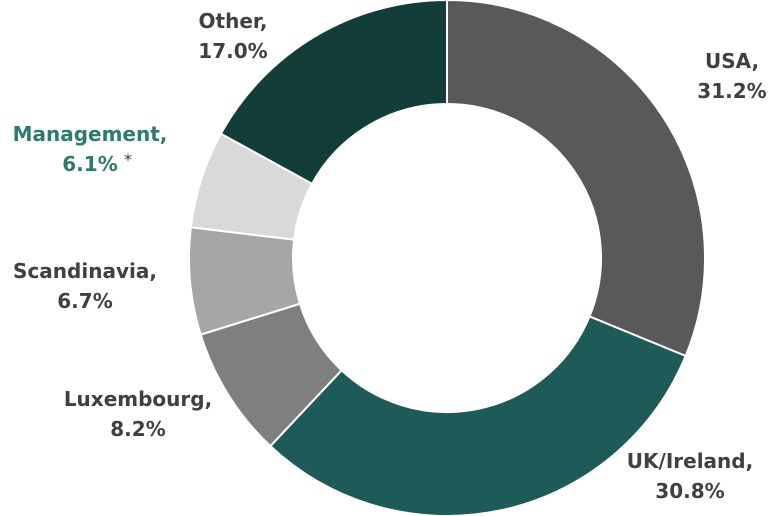 The image size is (769, 516). I want to click on value-label: 30.8%, so click(689, 491).